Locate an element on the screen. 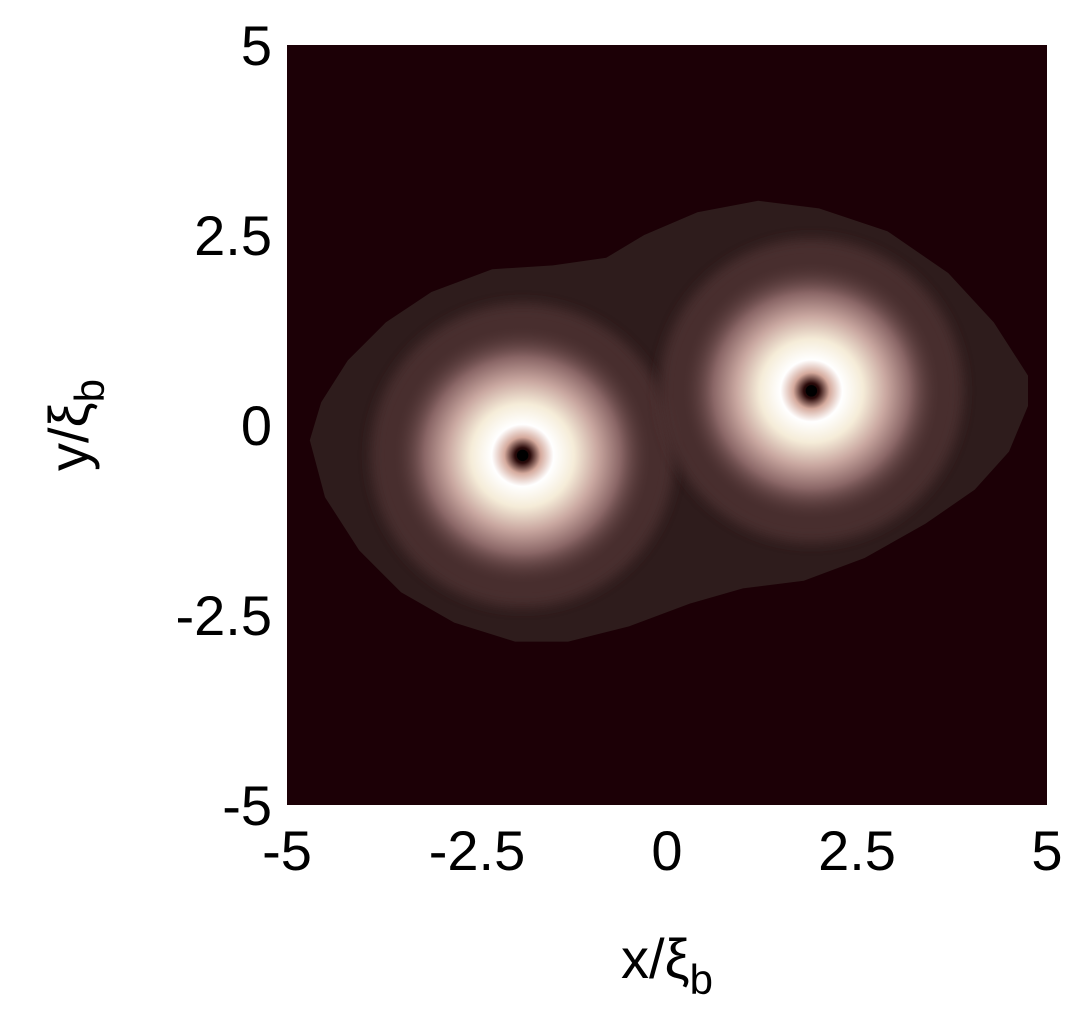  y-axis-label-main: y/ξ is located at coordinates (68, 436).